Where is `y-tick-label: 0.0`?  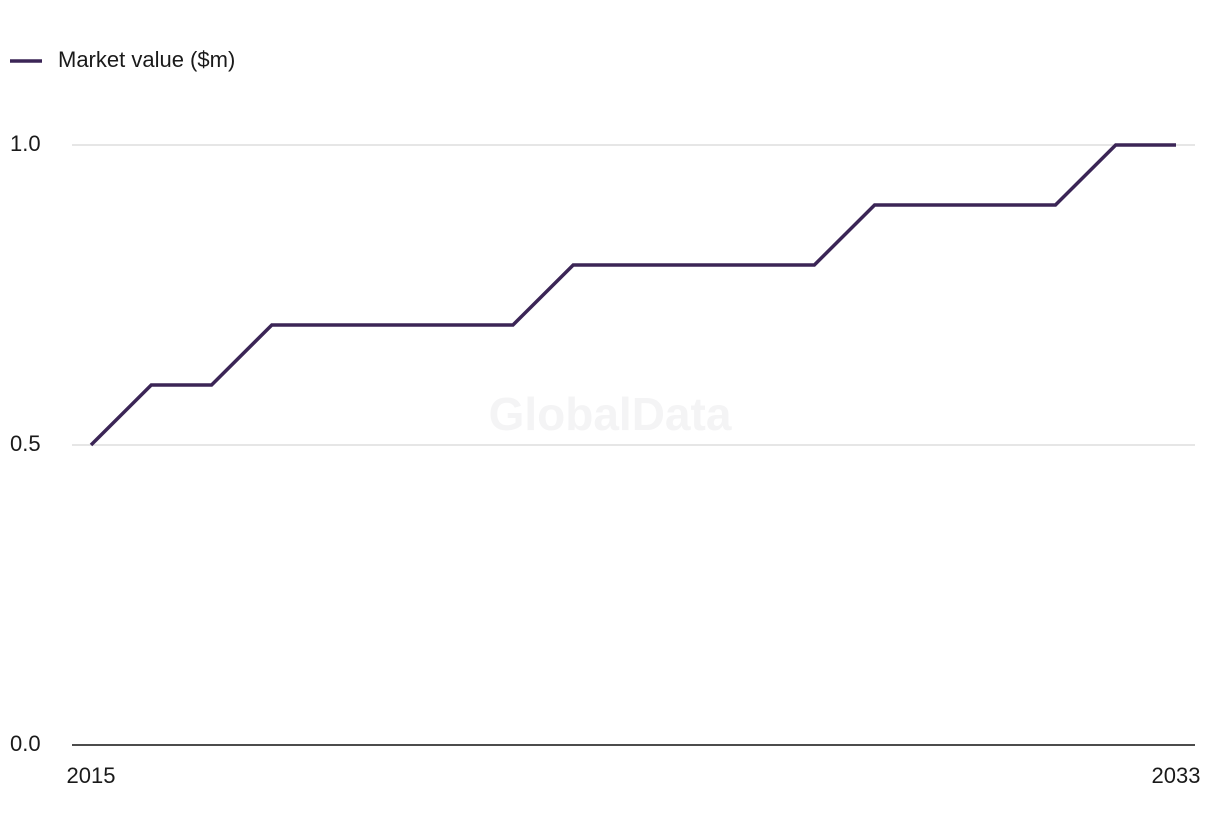
y-tick-label: 0.0 is located at coordinates (25, 743).